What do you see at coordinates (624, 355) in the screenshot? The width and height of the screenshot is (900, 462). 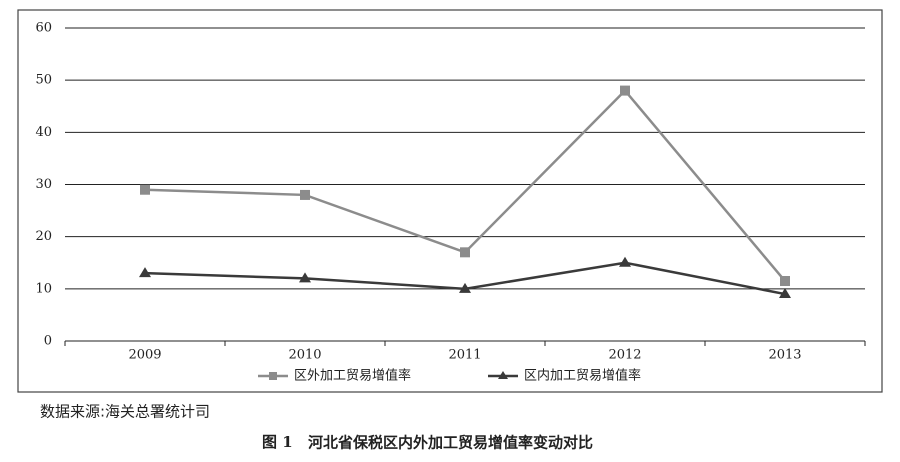 I see `x-tick-label: 2012` at bounding box center [624, 355].